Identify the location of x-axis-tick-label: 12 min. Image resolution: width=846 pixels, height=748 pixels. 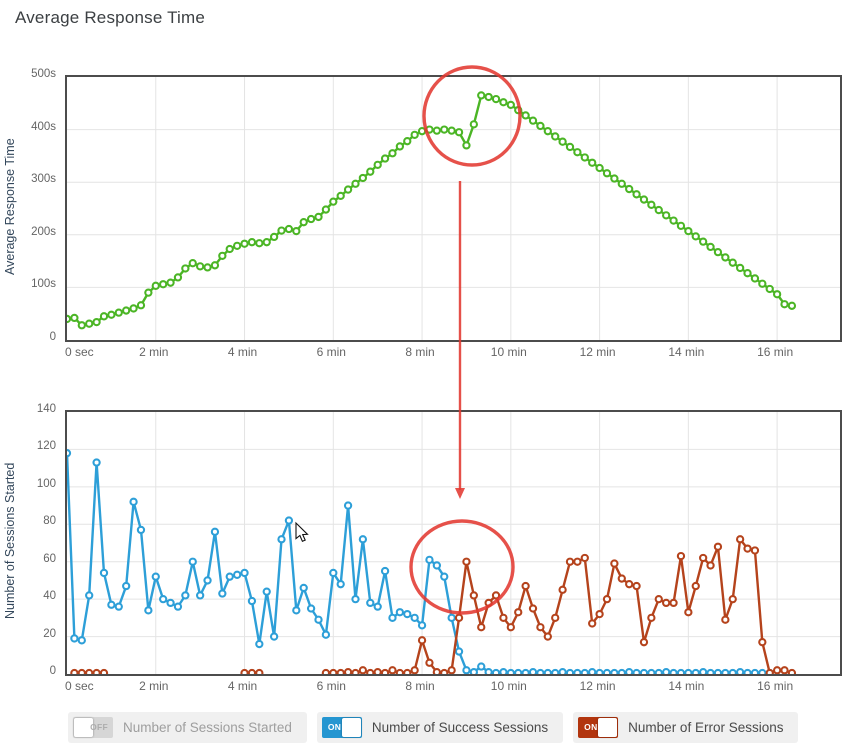
(597, 352).